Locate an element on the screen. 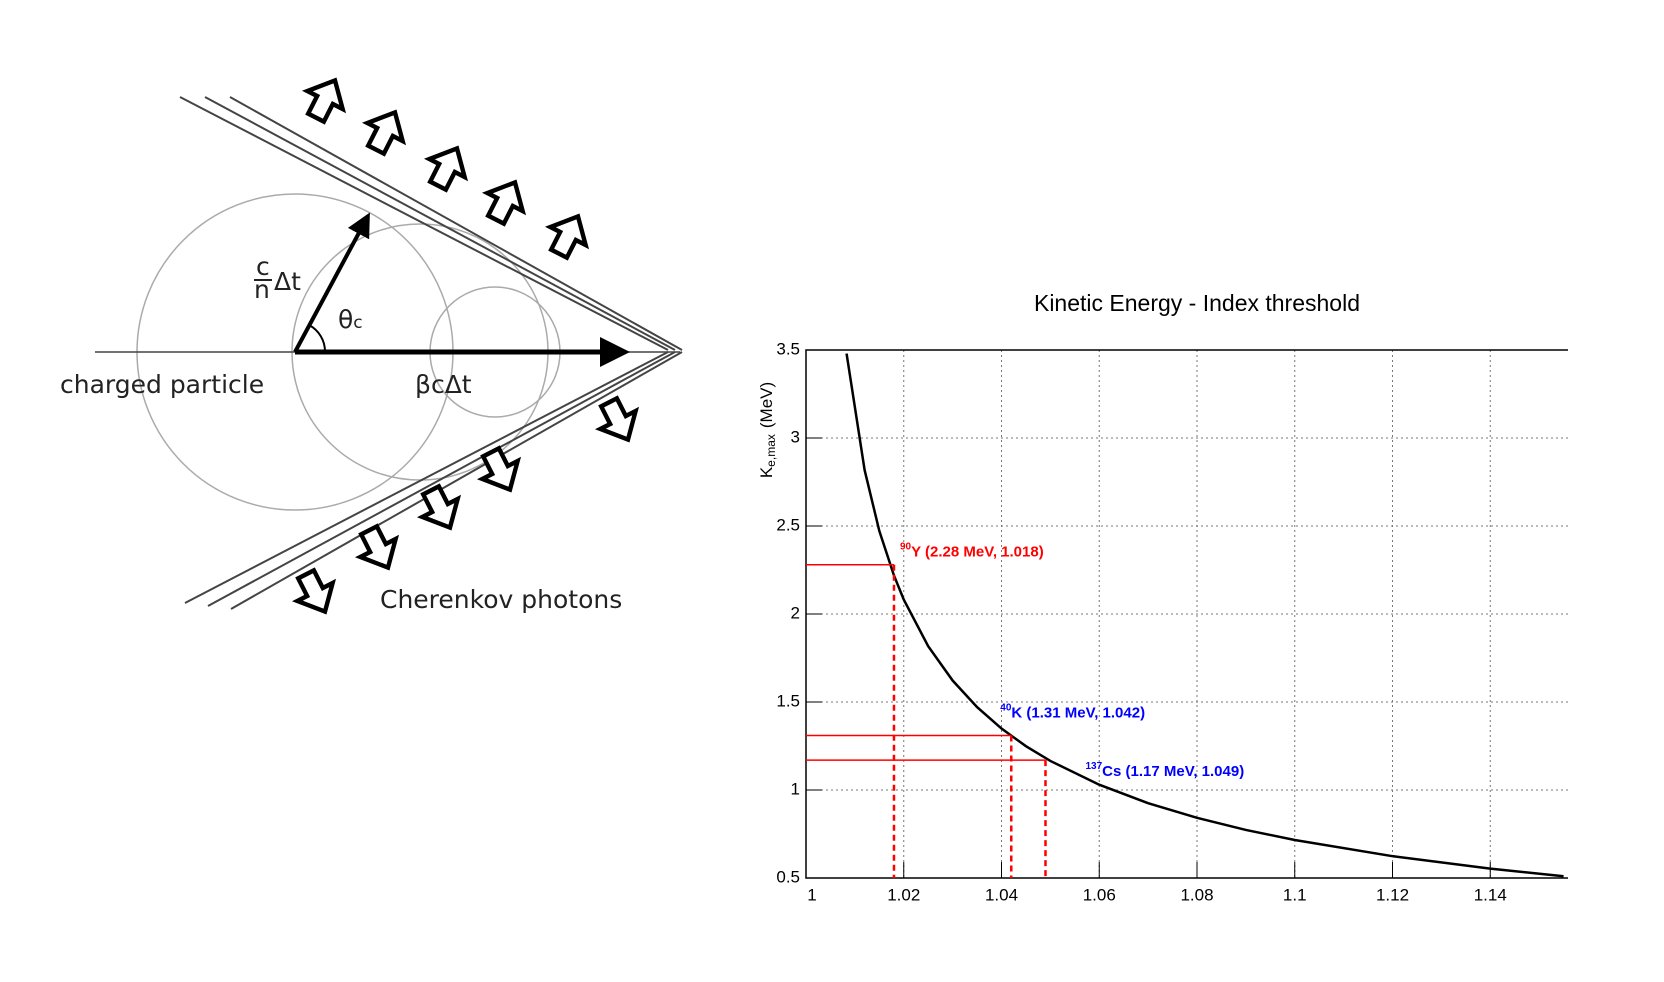 The height and width of the screenshot is (982, 1664). photon-arrows is located at coordinates (465, 346).